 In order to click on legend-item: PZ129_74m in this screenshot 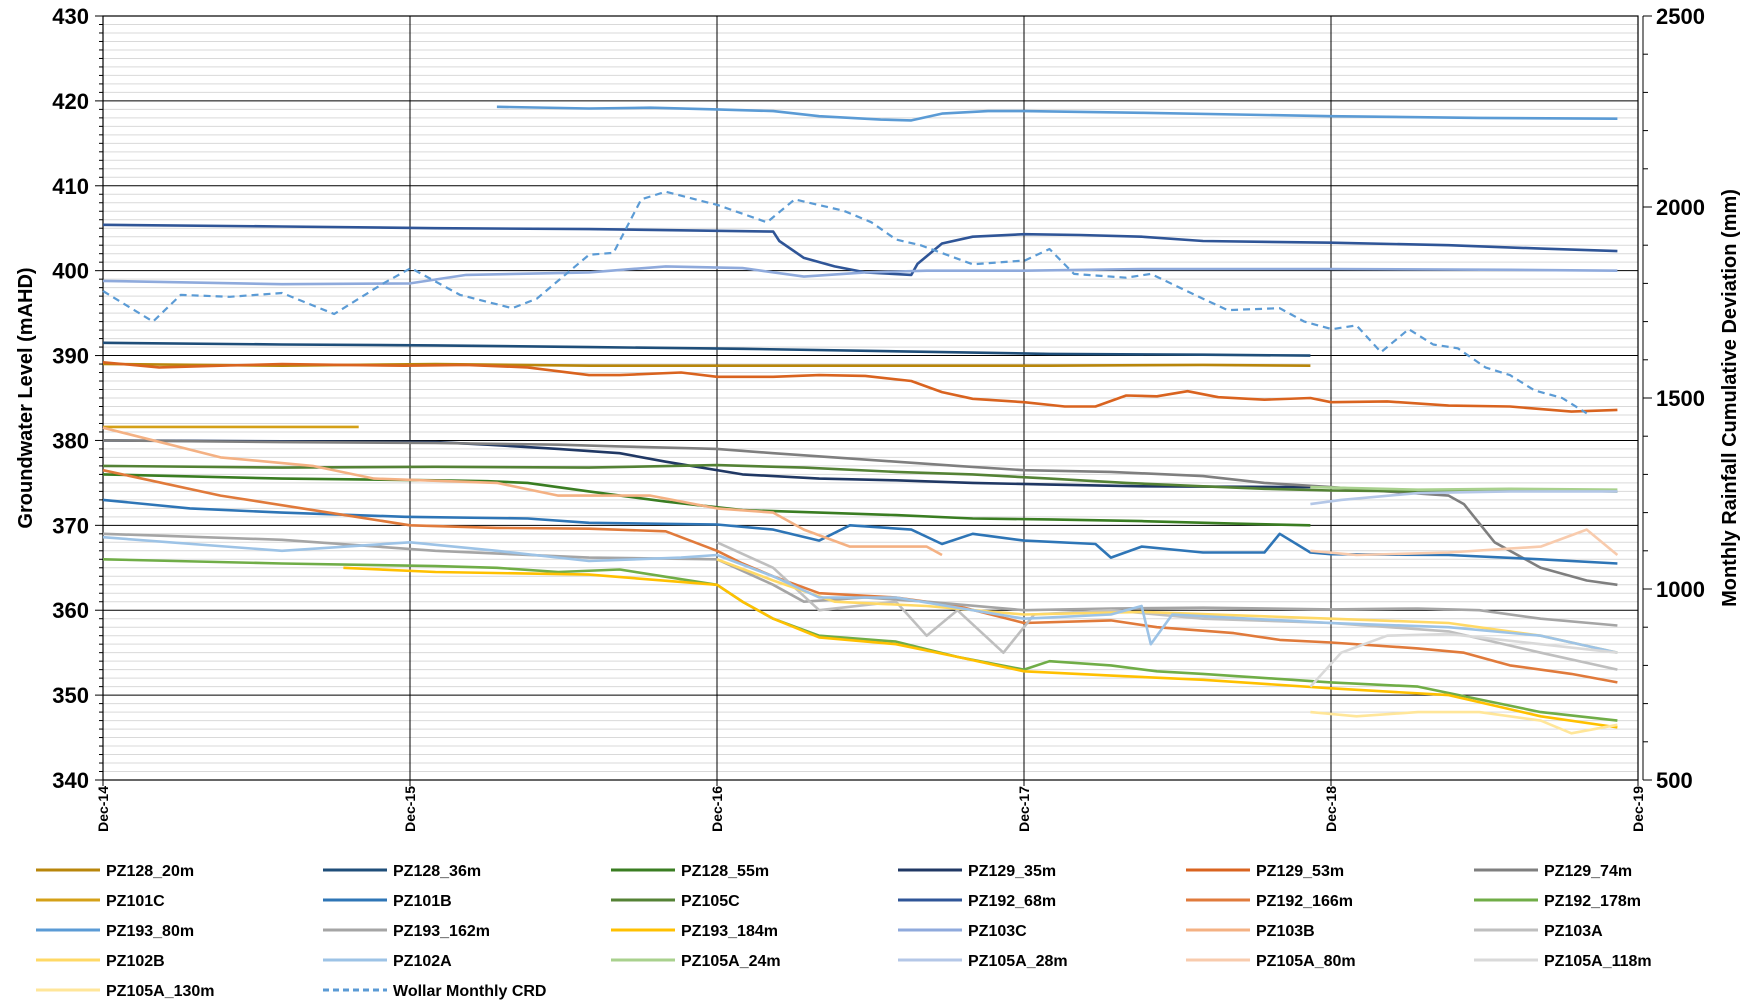, I will do `click(1553, 871)`.